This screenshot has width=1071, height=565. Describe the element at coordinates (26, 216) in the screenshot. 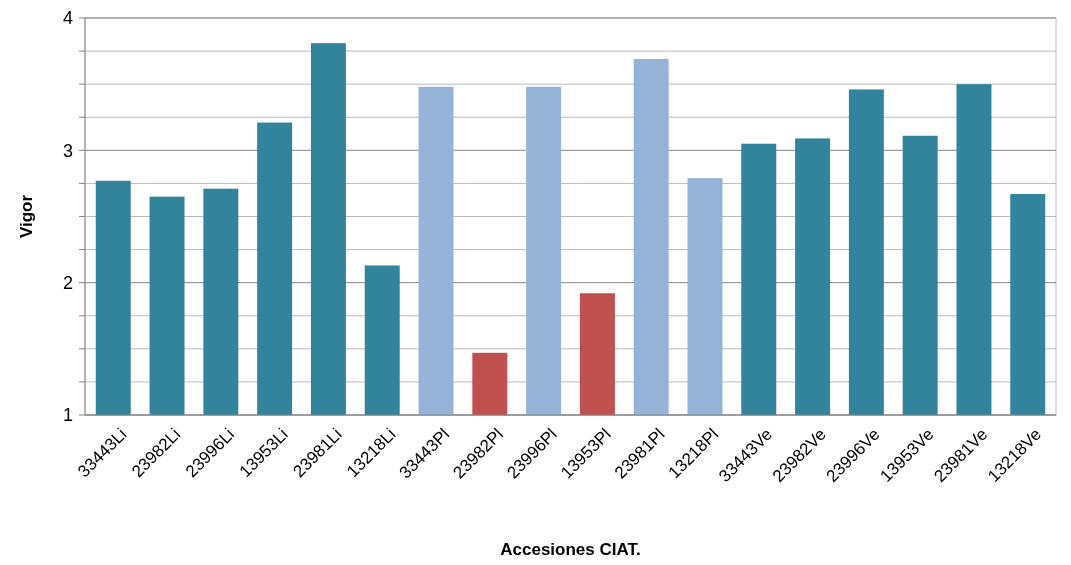

I see `y-axis-title: Vigor` at that location.